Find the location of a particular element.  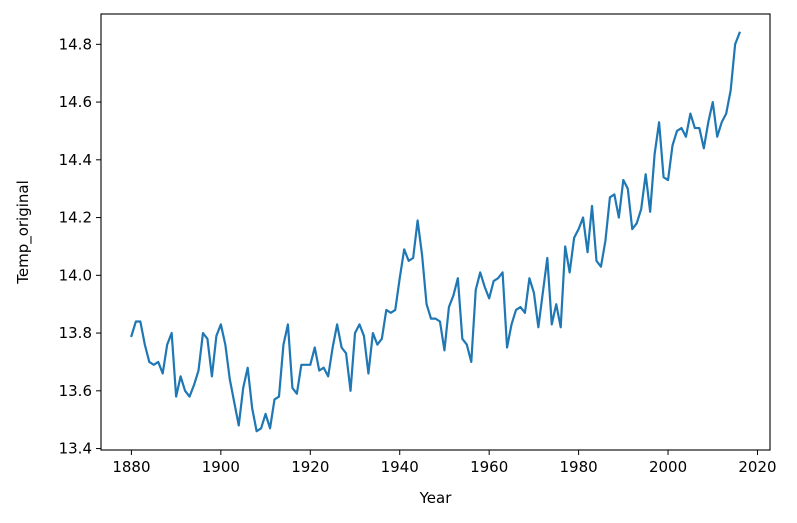

y-tick-label: 14.8 is located at coordinates (75, 44).